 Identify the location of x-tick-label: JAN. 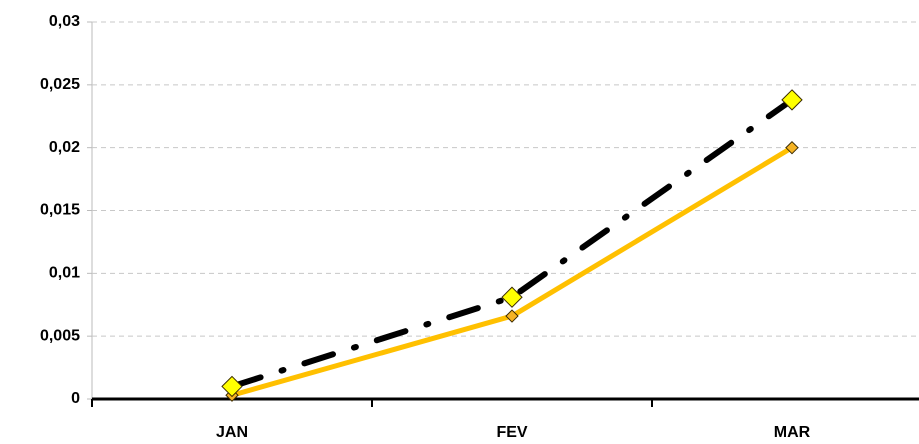
(232, 432).